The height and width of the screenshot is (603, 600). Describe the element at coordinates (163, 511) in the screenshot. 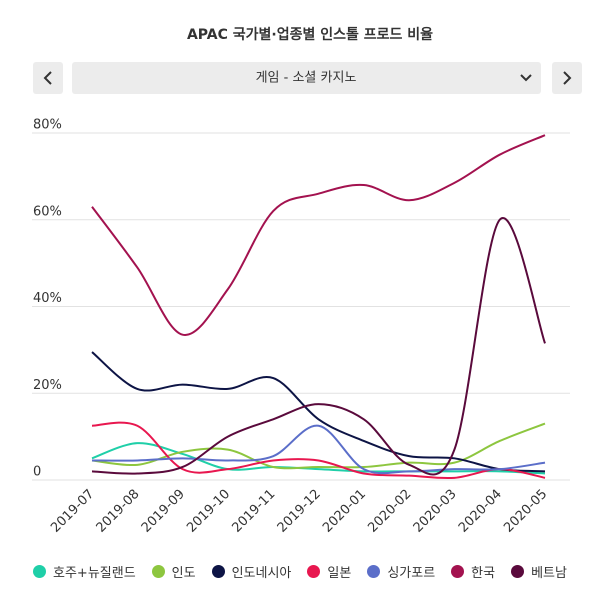

I see `x-tick-label: 2019-09` at that location.